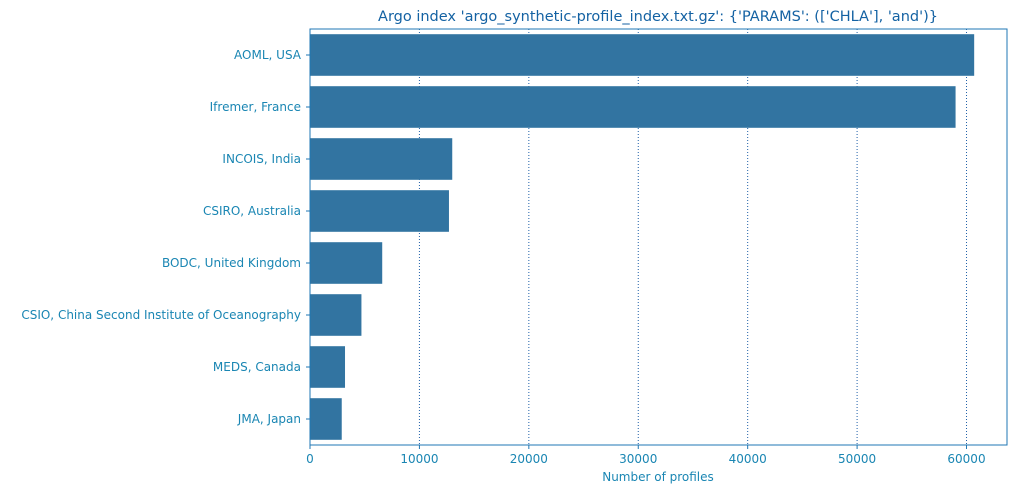  What do you see at coordinates (268, 55) in the screenshot?
I see `y-tick-label: AOML, USA` at bounding box center [268, 55].